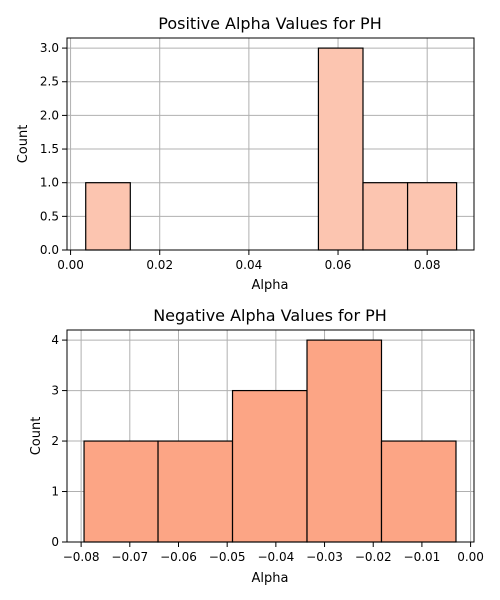 This screenshot has width=500, height=600. What do you see at coordinates (275, 557) in the screenshot?
I see `x-tick-label: −0.04` at bounding box center [275, 557].